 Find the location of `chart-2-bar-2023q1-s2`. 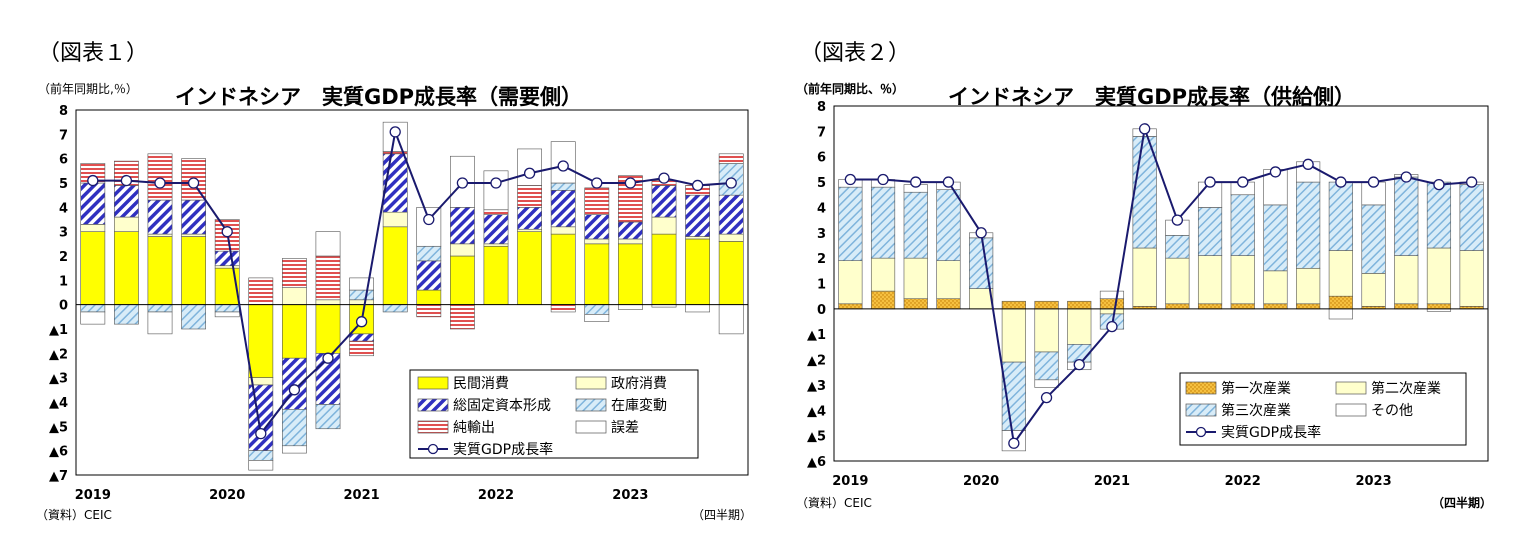

chart-2-bar-2023q1-s2 is located at coordinates (1373, 239).